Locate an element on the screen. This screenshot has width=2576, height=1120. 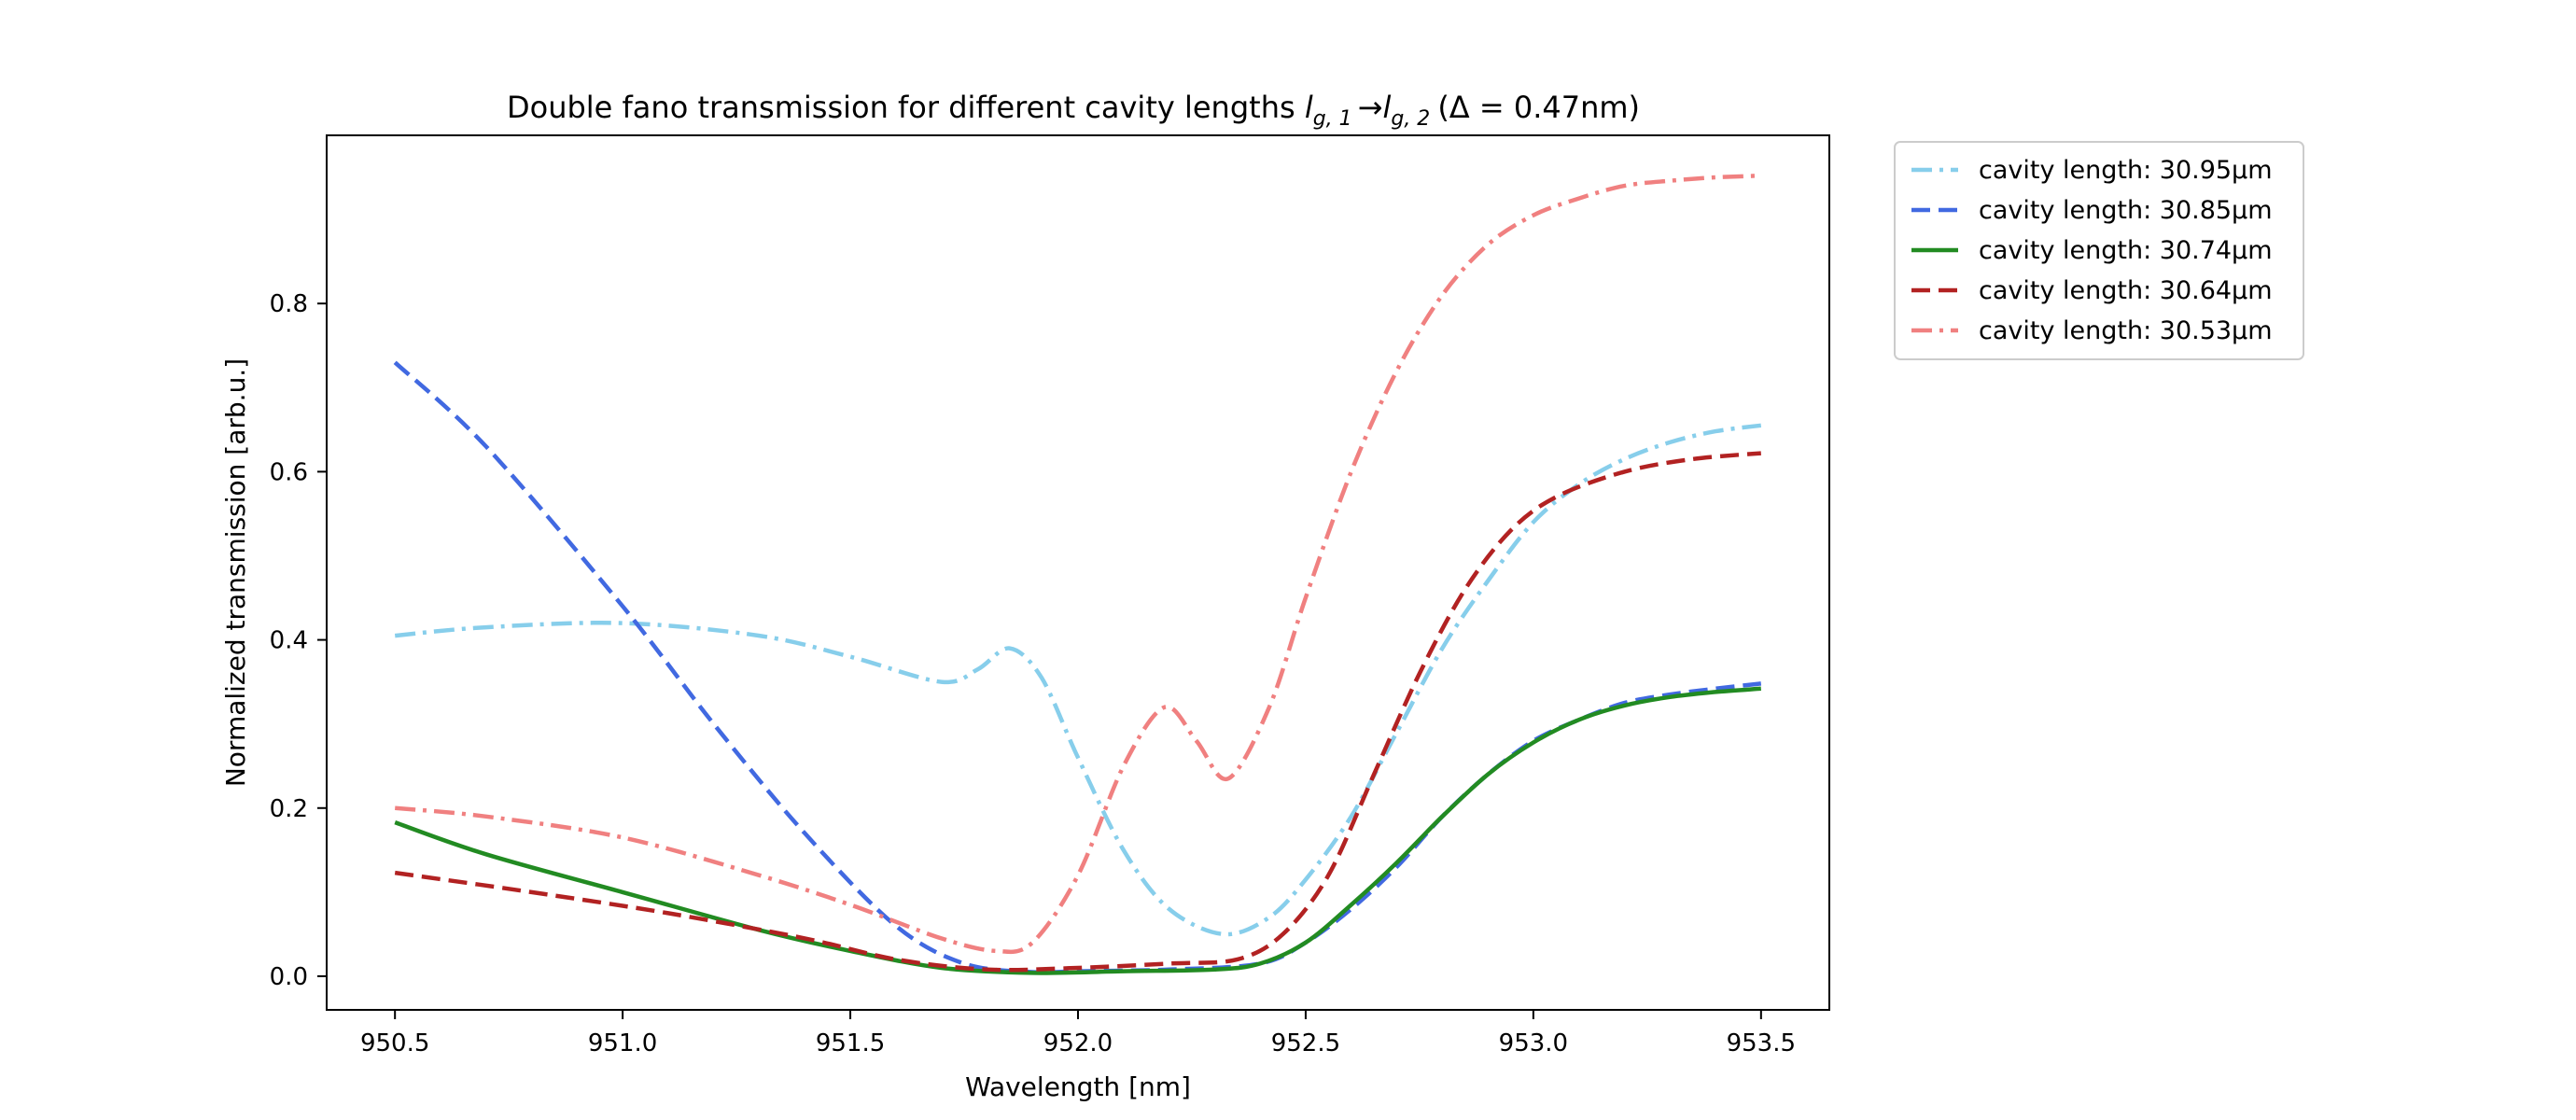
y-tick-label: 0.8 is located at coordinates (289, 304).